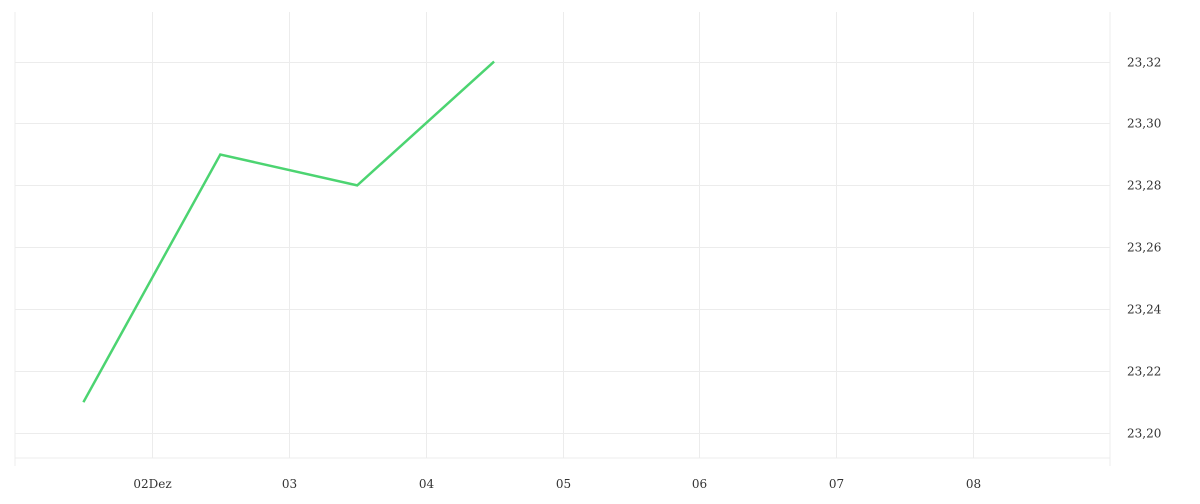 Image resolution: width=1200 pixels, height=504 pixels. What do you see at coordinates (836, 484) in the screenshot?
I see `x-tick-label: 07` at bounding box center [836, 484].